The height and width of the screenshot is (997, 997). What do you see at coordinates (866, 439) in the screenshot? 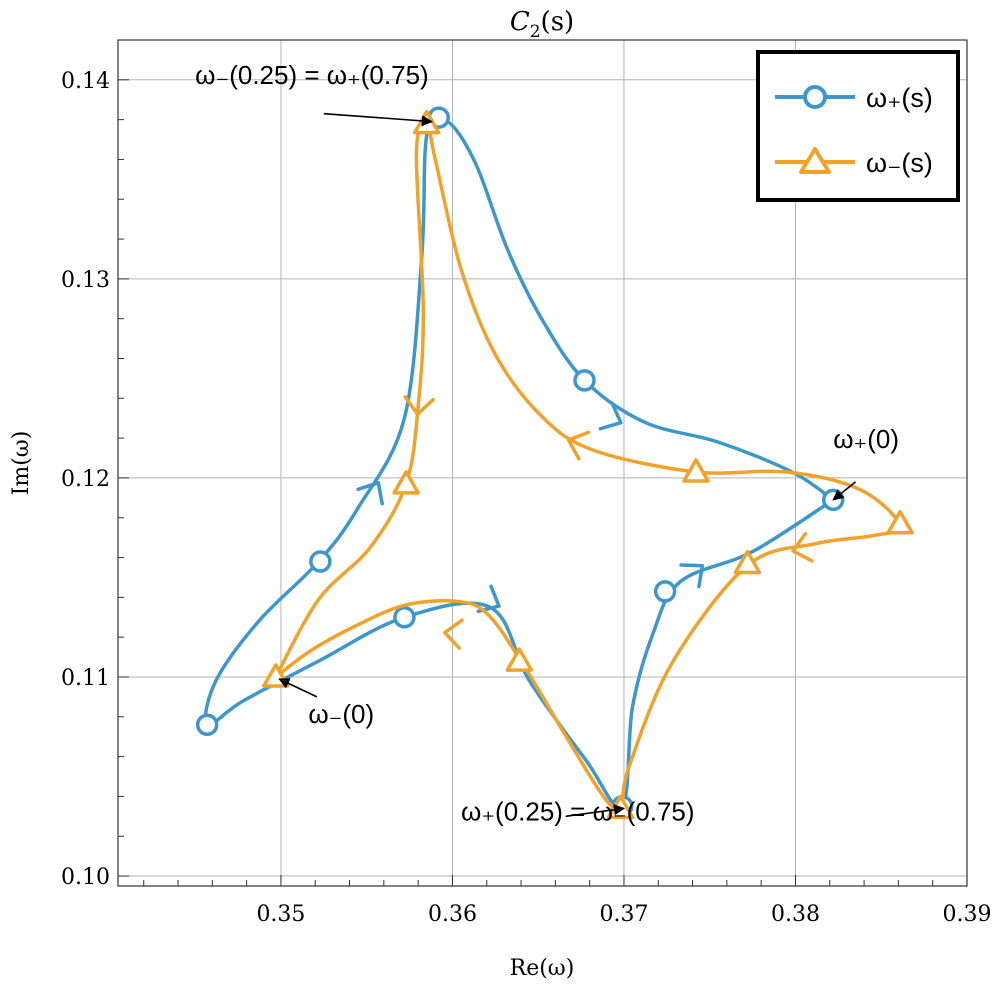
I see `annotation-label: ω₊(0)` at bounding box center [866, 439].